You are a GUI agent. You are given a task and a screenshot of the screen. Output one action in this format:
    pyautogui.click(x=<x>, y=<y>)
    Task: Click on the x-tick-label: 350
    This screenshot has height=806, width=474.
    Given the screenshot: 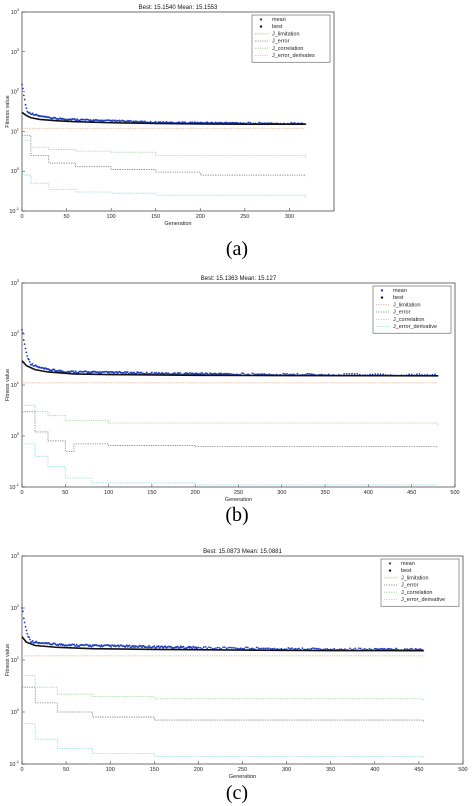 What is the action you would take?
    pyautogui.click(x=325, y=493)
    